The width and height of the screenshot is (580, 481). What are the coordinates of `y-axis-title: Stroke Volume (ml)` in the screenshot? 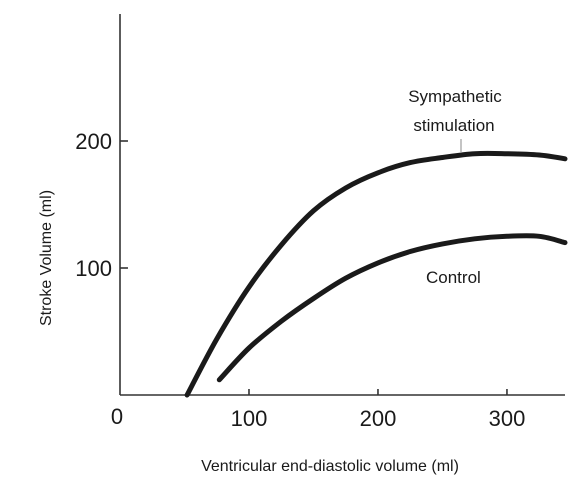 It's located at (46, 258).